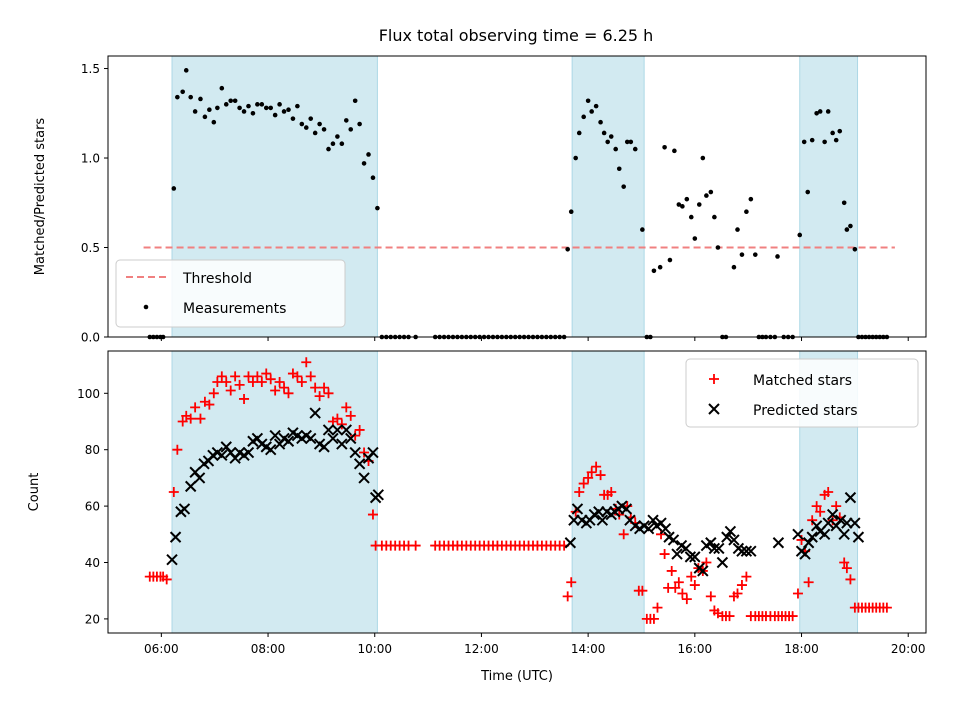  I want to click on ratio-legend: Threshold Measurements, so click(230, 293).